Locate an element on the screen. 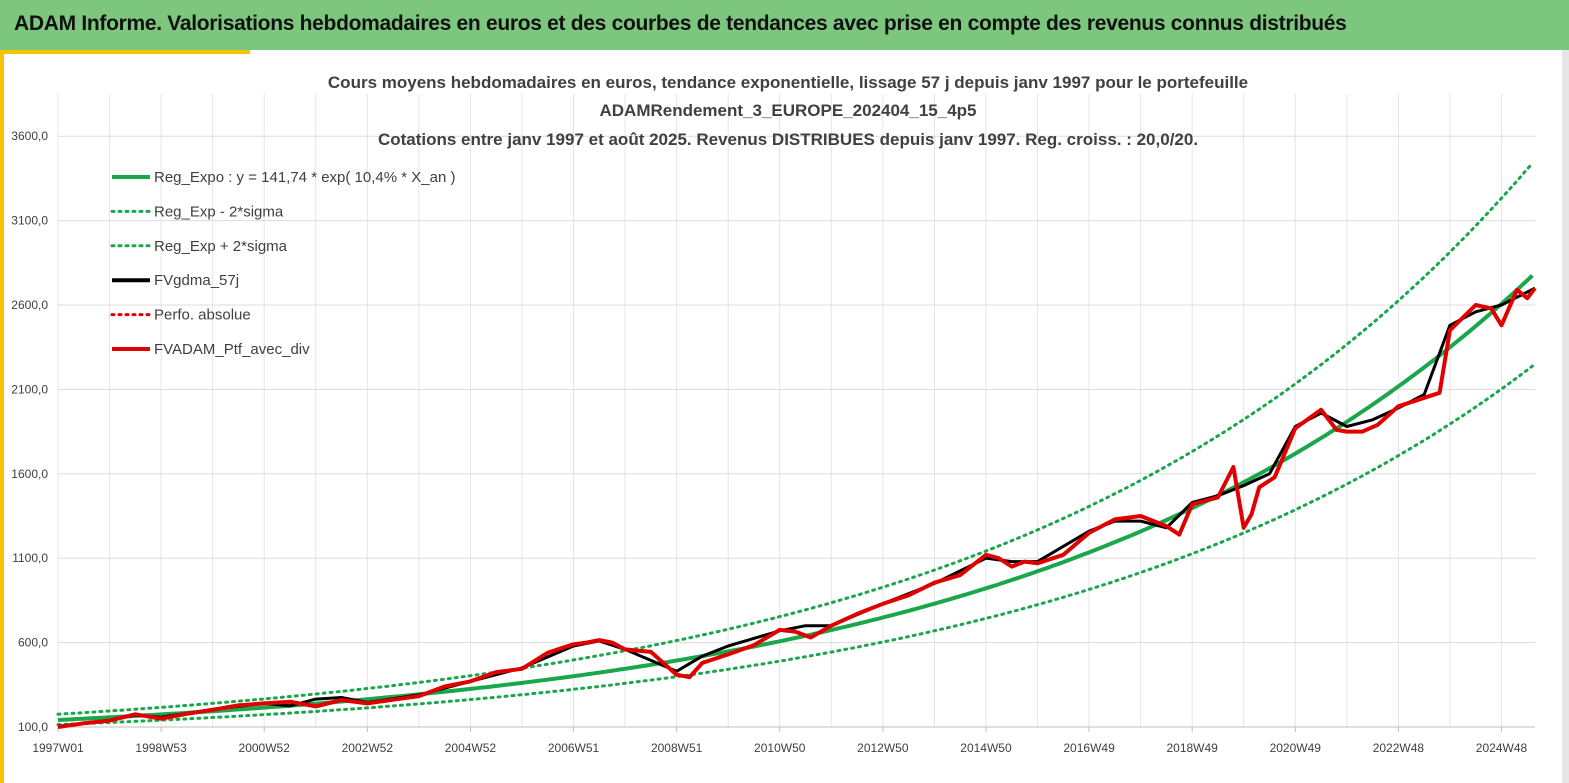  x-tick-label: 2012W50 is located at coordinates (883, 748).